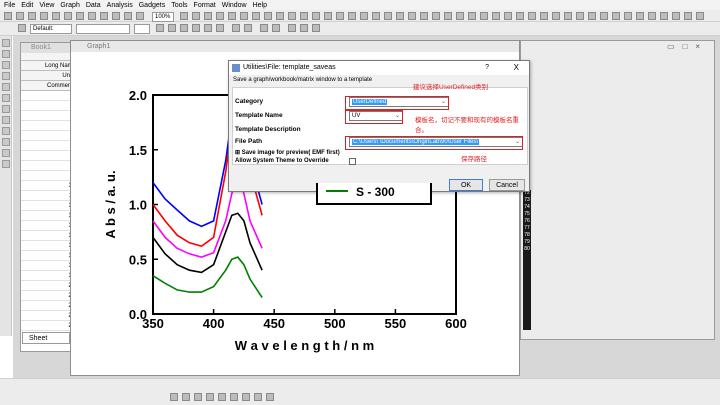 Image resolution: width=720 pixels, height=405 pixels. What do you see at coordinates (32, 16) in the screenshot?
I see `save-icon` at bounding box center [32, 16].